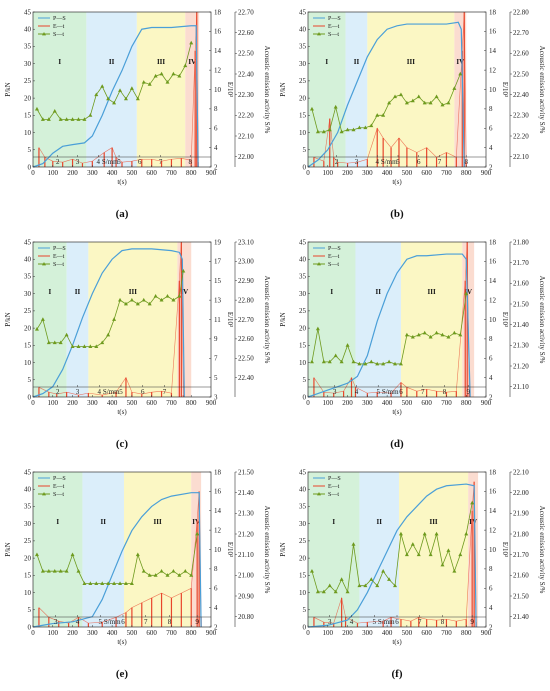 The width and height of the screenshot is (550, 691). I want to click on legend: P—S E—t S—t, so click(327, 27).